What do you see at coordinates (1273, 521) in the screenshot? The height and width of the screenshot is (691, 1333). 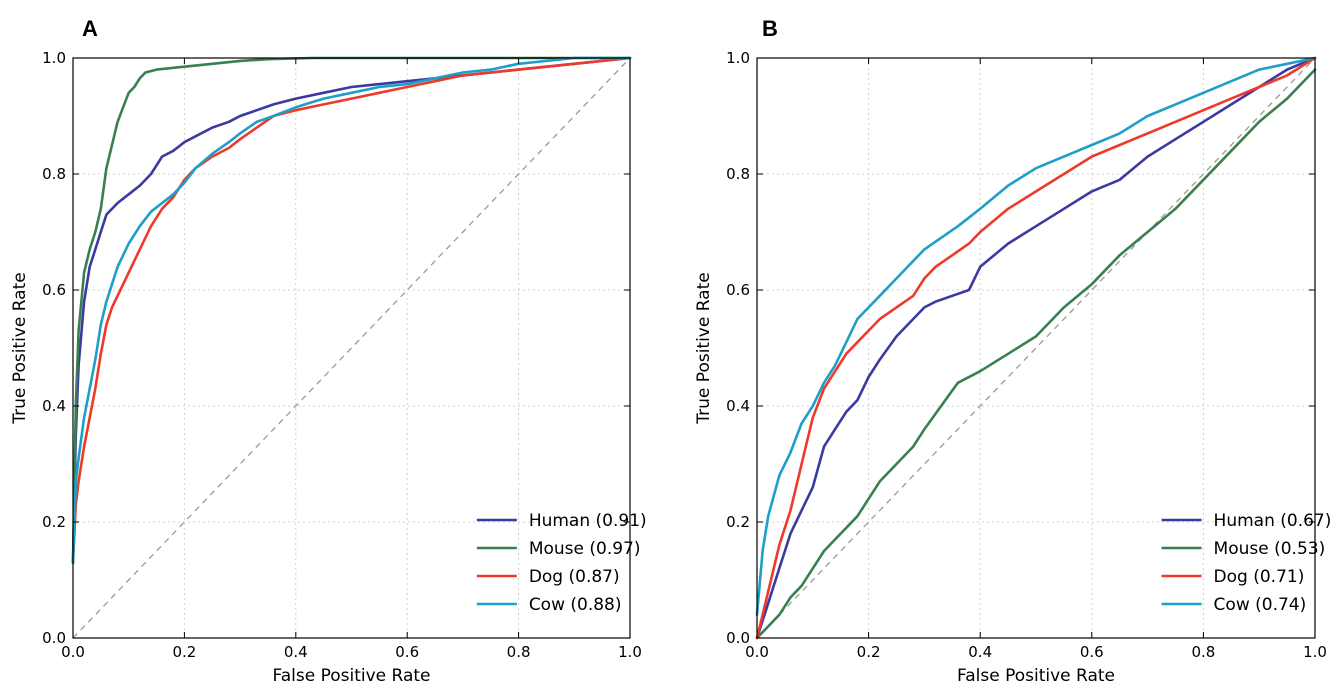 I see `legend-label: Human (0.67)` at bounding box center [1273, 521].